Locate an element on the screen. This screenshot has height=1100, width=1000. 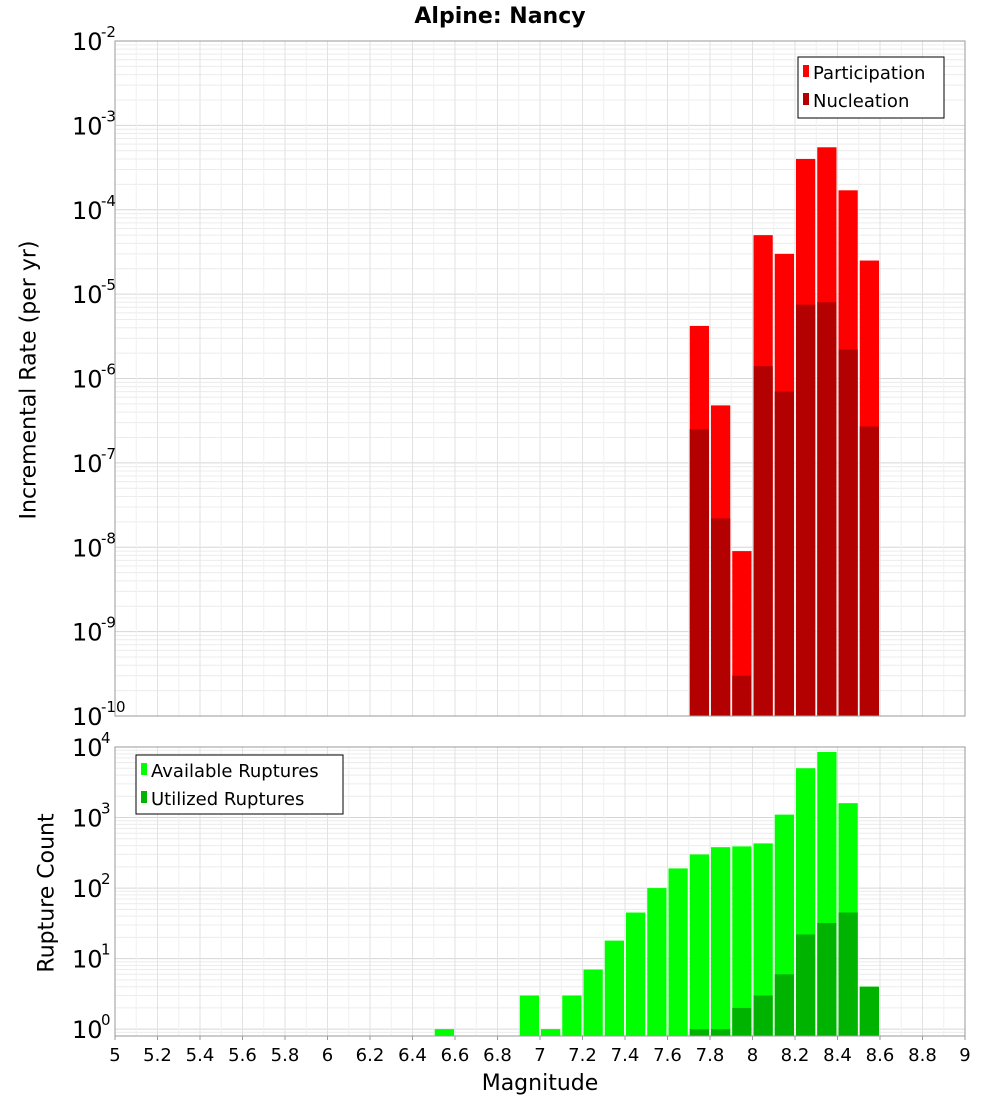
x-tick-label: 8.6 is located at coordinates (880, 1055).